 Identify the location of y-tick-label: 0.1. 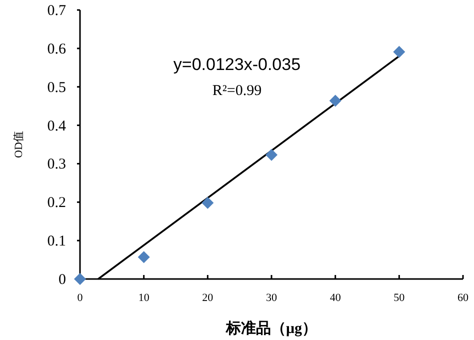
(56, 242).